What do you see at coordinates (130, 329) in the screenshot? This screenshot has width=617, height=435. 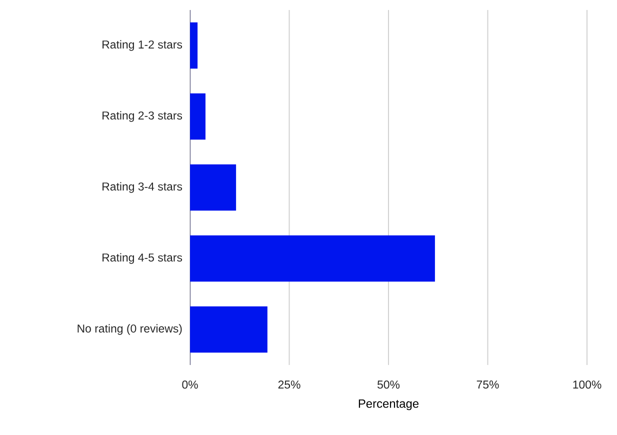 I see `y-tick-label: No rating (0 reviews)` at bounding box center [130, 329].